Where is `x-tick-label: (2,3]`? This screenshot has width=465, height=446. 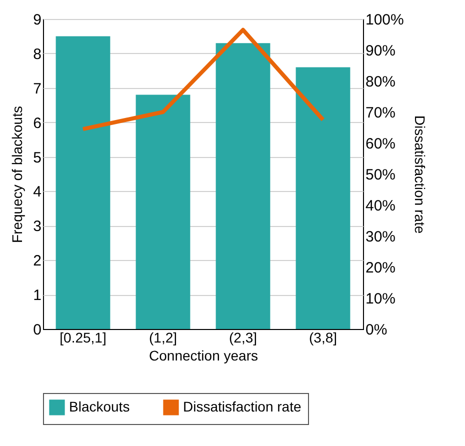 x-tick-label: (2,3] is located at coordinates (243, 338).